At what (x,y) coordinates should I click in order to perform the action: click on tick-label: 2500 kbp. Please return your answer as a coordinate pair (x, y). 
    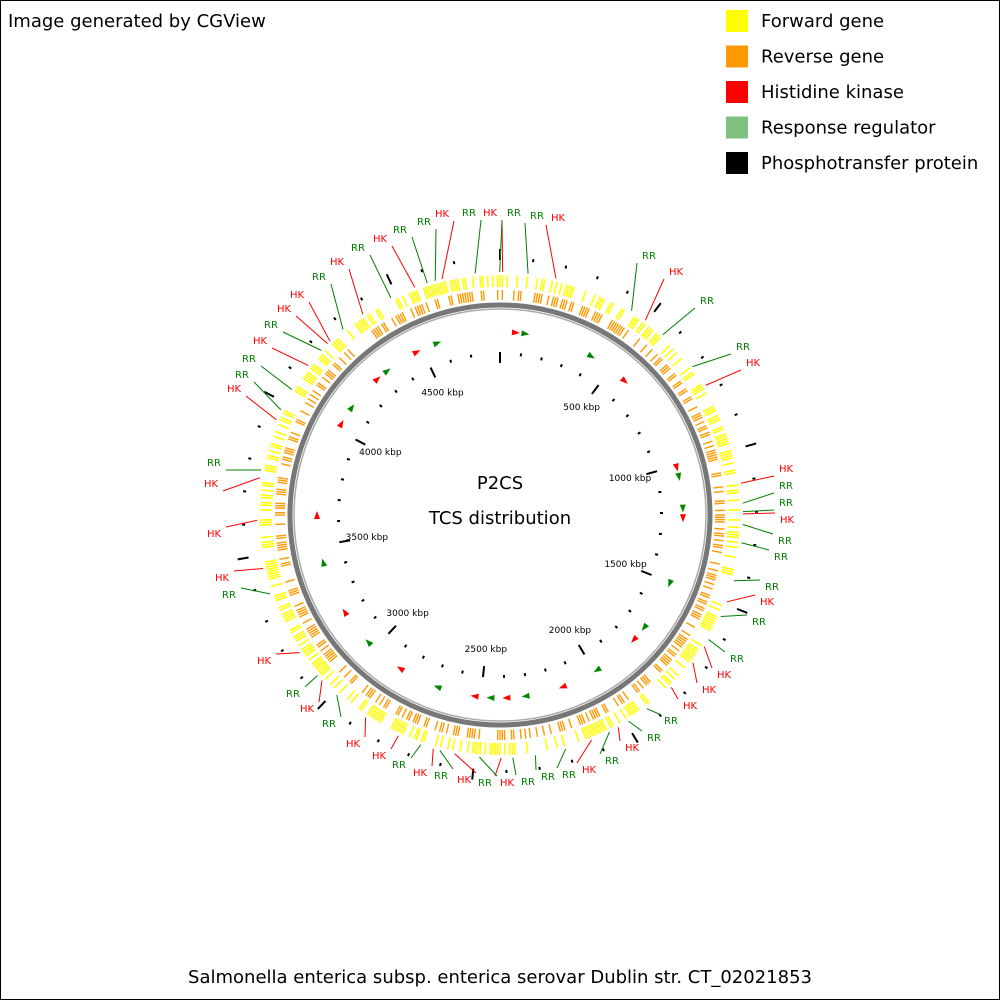
    Looking at the image, I should click on (486, 650).